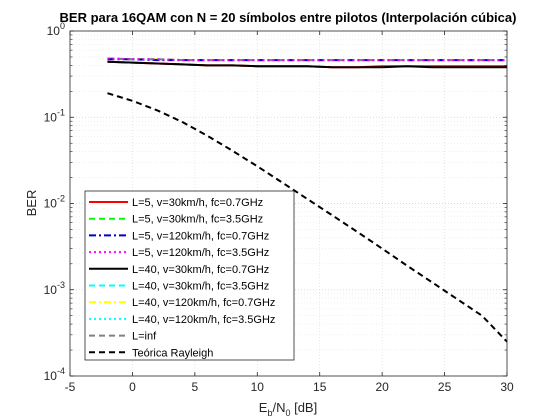  What do you see at coordinates (132, 387) in the screenshot?
I see `x-tick-label: 0` at bounding box center [132, 387].